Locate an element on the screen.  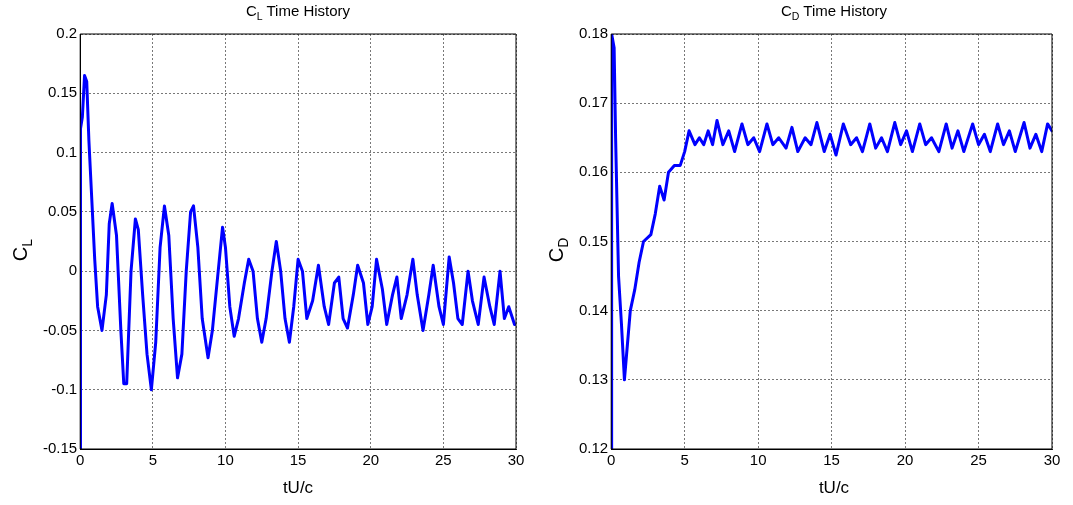
y-tick-label: 0.12 is located at coordinates (593, 448).